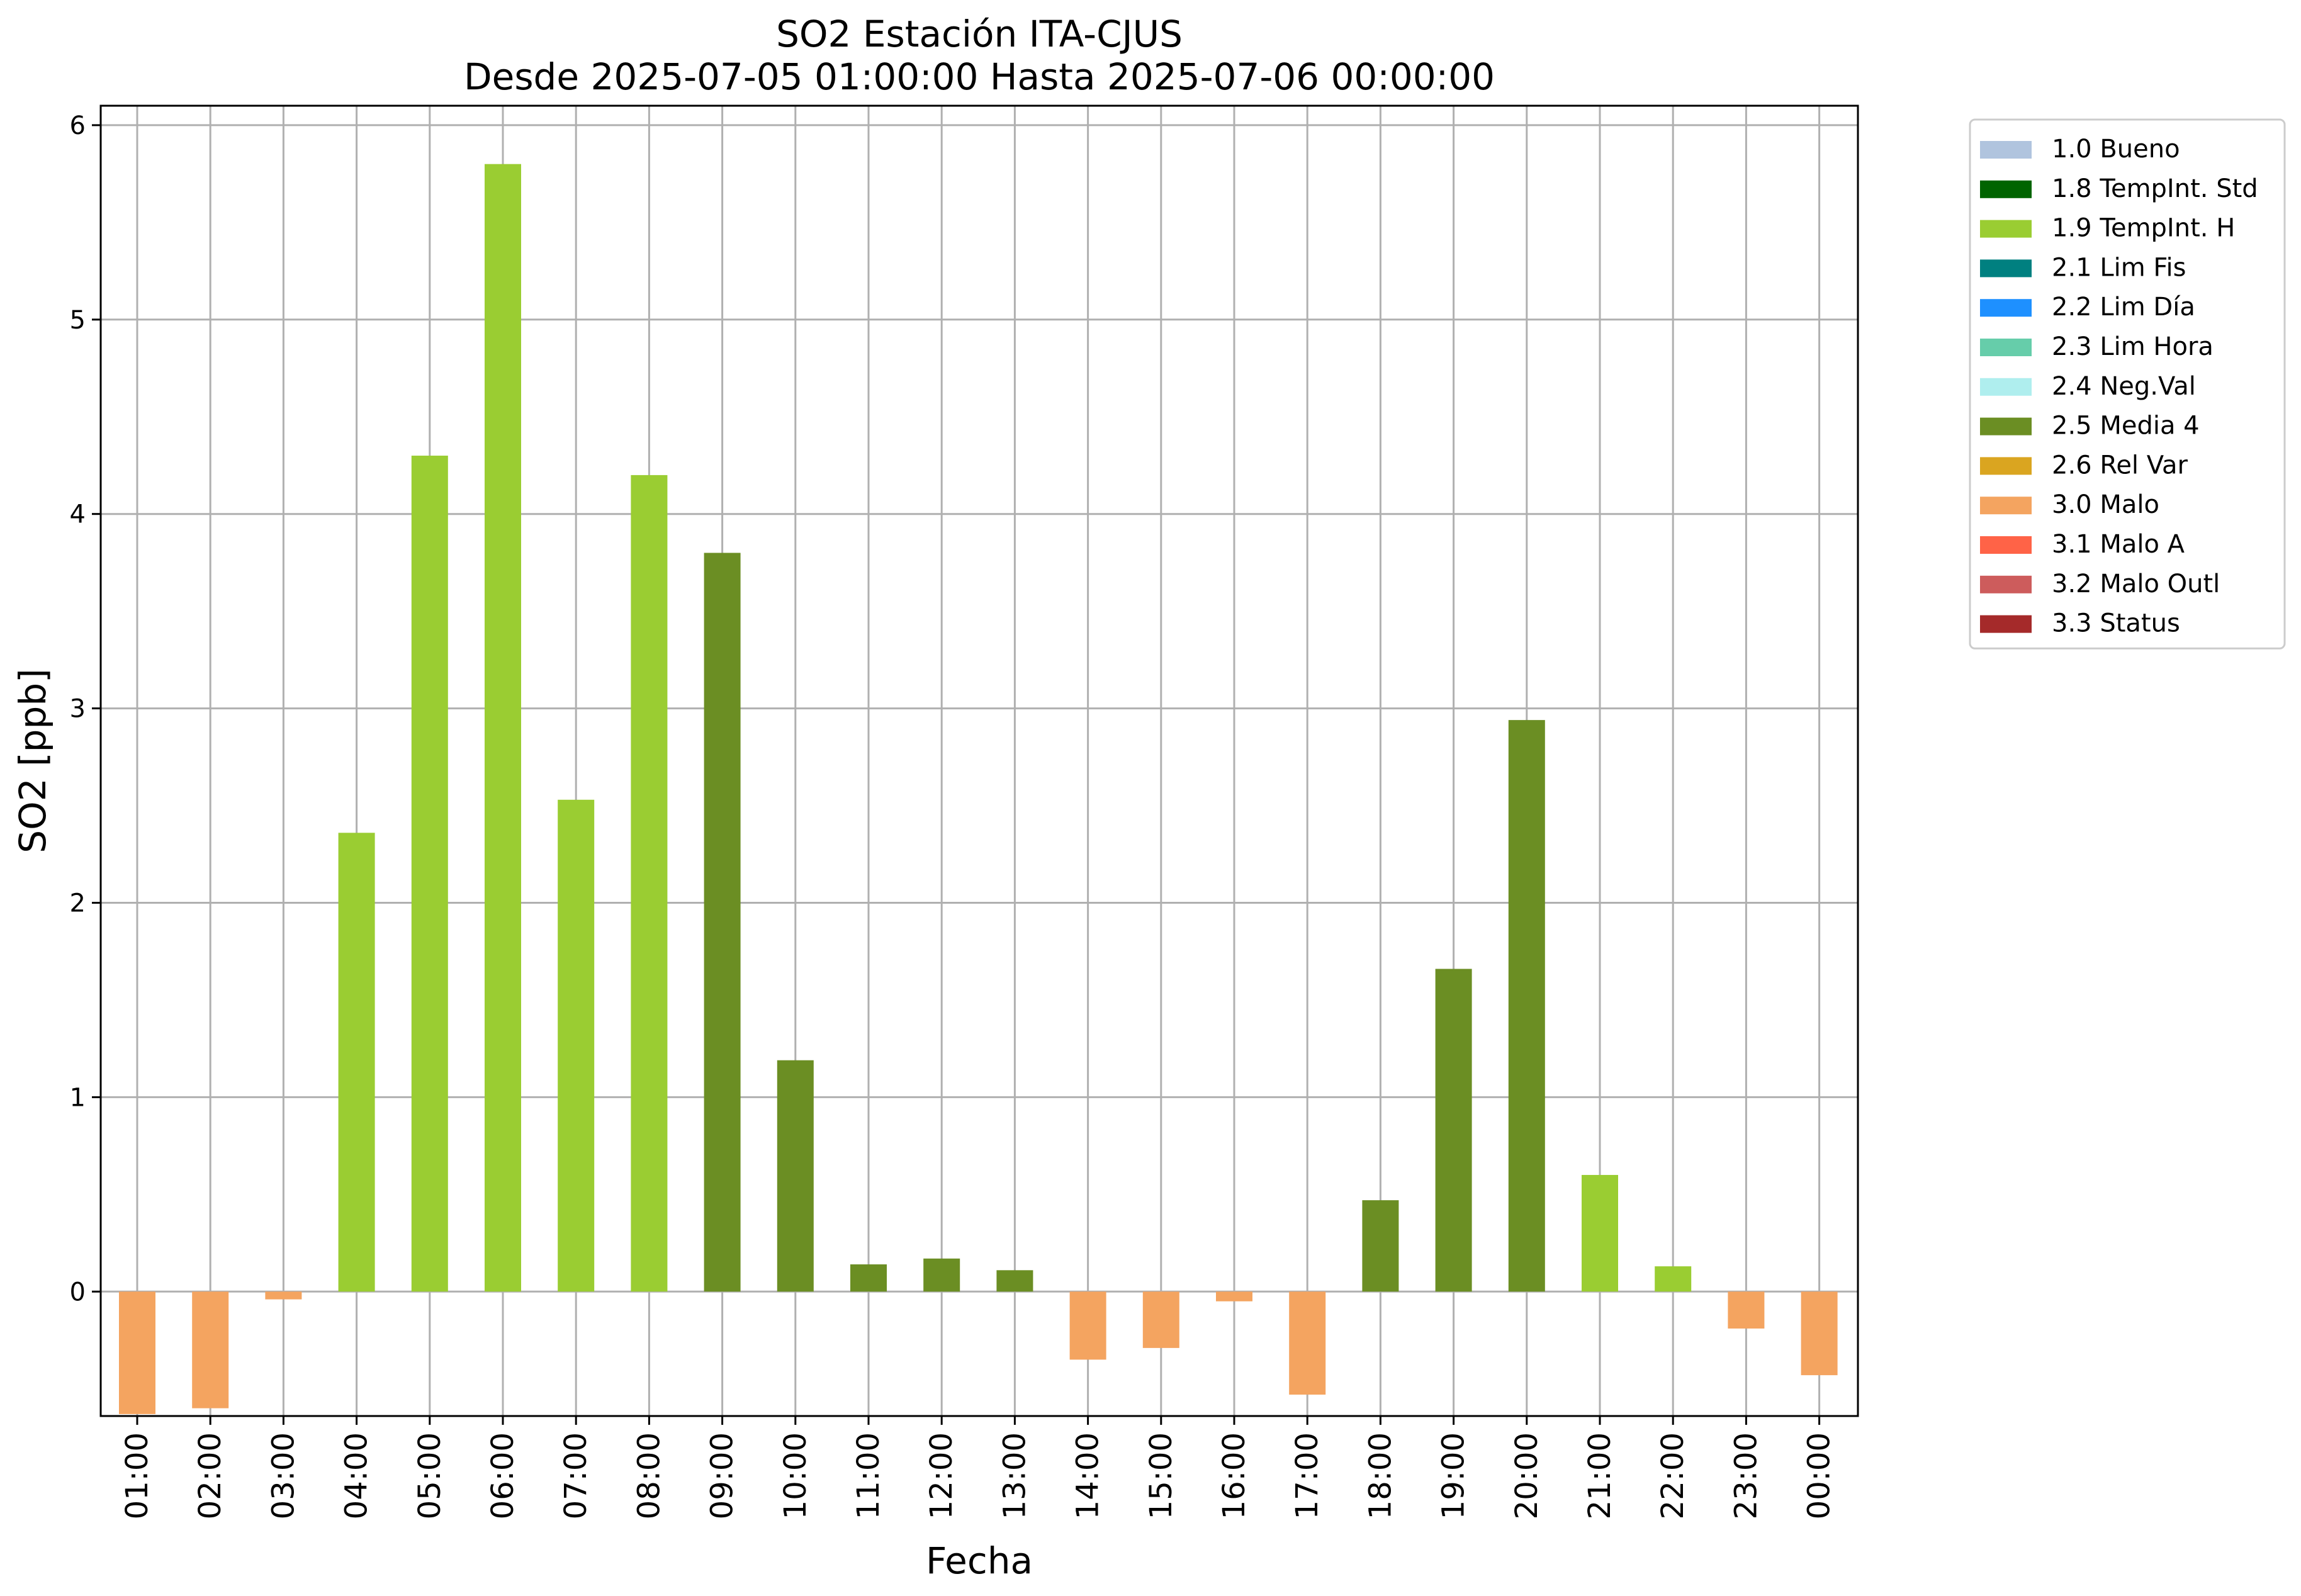 This screenshot has height=1596, width=2301. What do you see at coordinates (1453, 1475) in the screenshot?
I see `x-tick-label: 19:00` at bounding box center [1453, 1475].